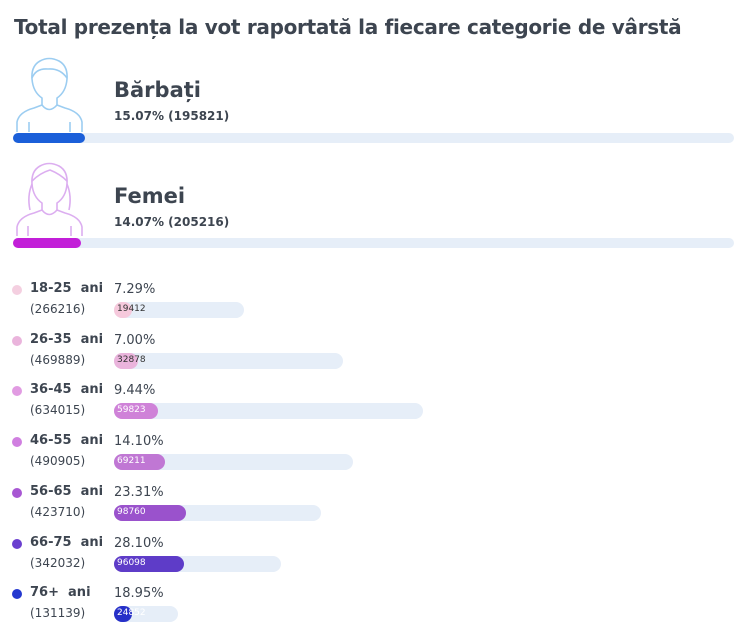  I want to click on age-bar-count: 19412, so click(131, 309).